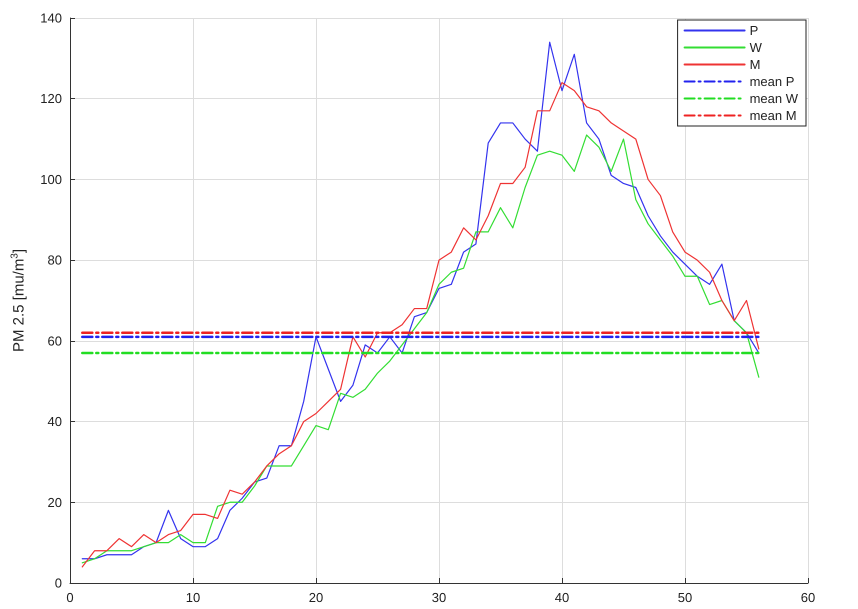  I want to click on y-tick-label: 100, so click(51, 179).